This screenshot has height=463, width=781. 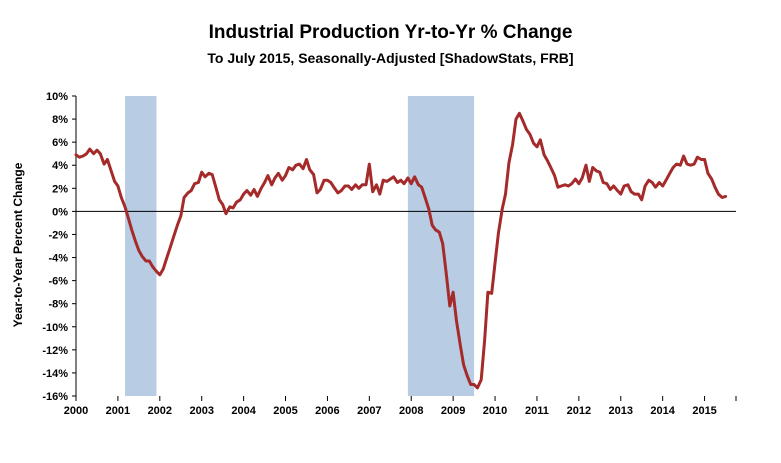 I want to click on y-tick-label: 4%, so click(x=60, y=166).